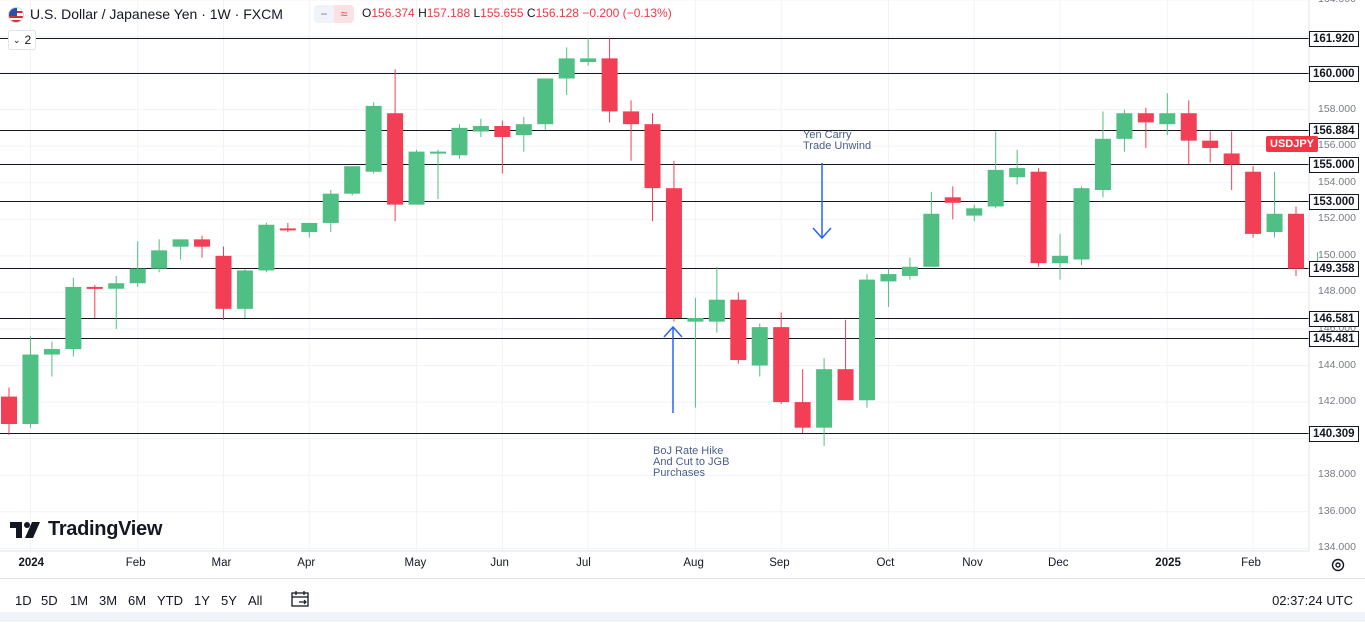 This screenshot has height=623, width=1365. Describe the element at coordinates (300, 599) in the screenshot. I see `calendar-icon` at that location.